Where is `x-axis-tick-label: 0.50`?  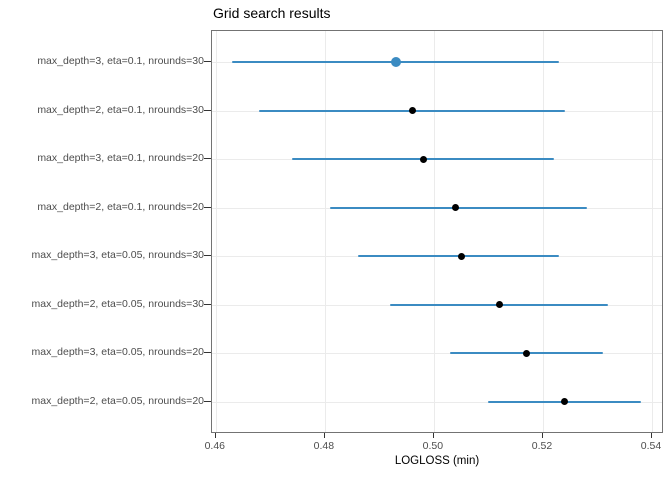
x-axis-tick-label: 0.50 is located at coordinates (433, 446).